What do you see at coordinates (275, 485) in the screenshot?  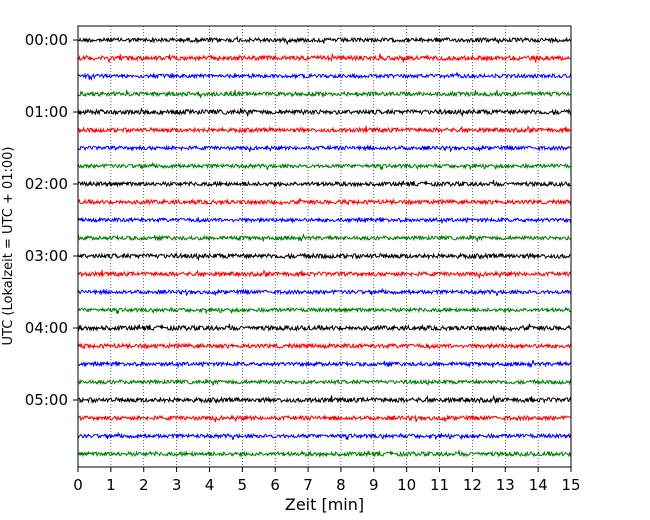 I see `x-tick-label: 6` at bounding box center [275, 485].